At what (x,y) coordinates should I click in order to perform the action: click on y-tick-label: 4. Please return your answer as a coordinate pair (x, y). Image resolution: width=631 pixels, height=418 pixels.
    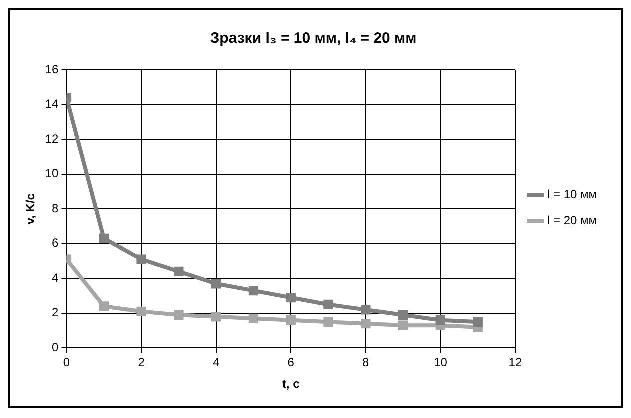
    Looking at the image, I should click on (56, 277).